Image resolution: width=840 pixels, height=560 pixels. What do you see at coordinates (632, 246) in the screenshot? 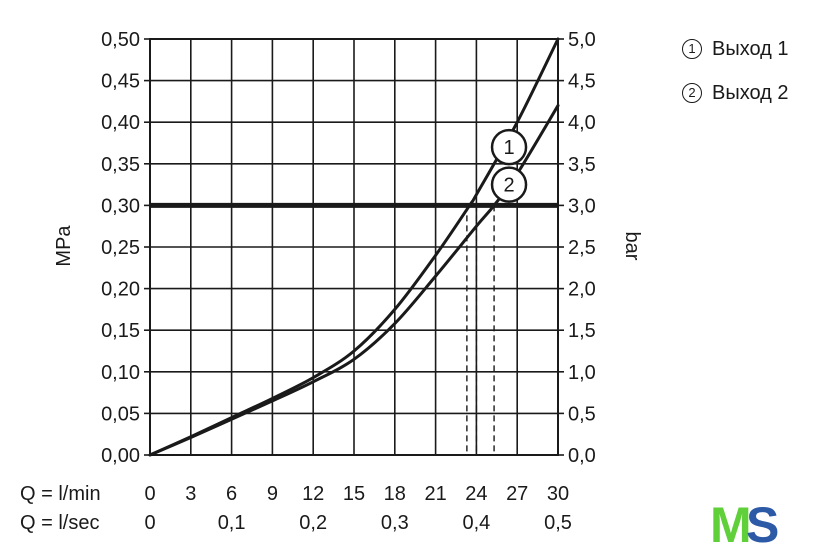
I see `y-right-axis-title: bar` at bounding box center [632, 246].